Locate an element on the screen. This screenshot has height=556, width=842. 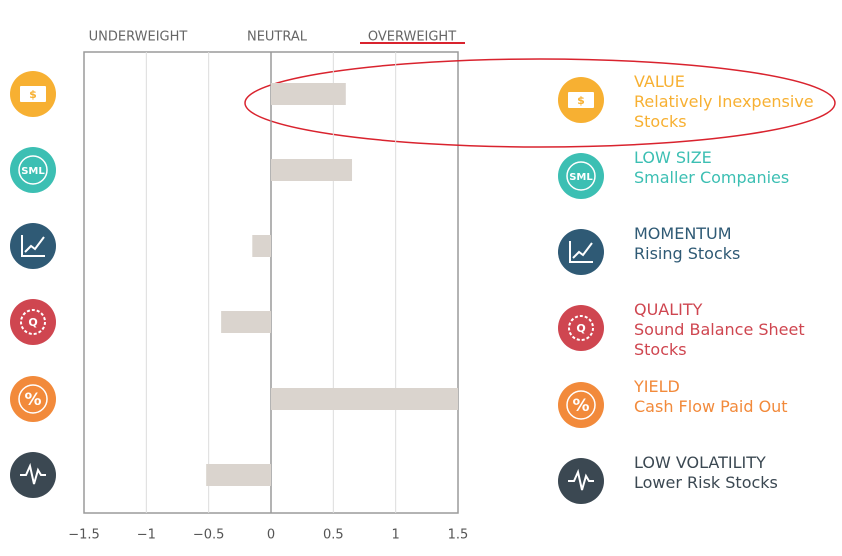
legend-name: YIELD is located at coordinates (657, 386).